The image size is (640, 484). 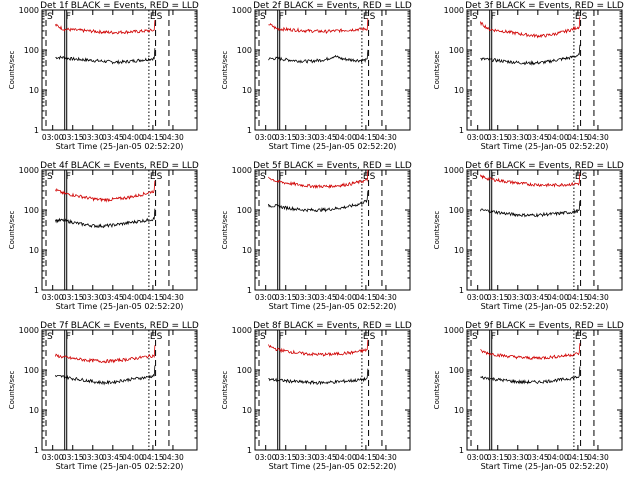 I want to click on chart-title: Det 6f BLACK = Events, RED = LLD, so click(x=544, y=166).